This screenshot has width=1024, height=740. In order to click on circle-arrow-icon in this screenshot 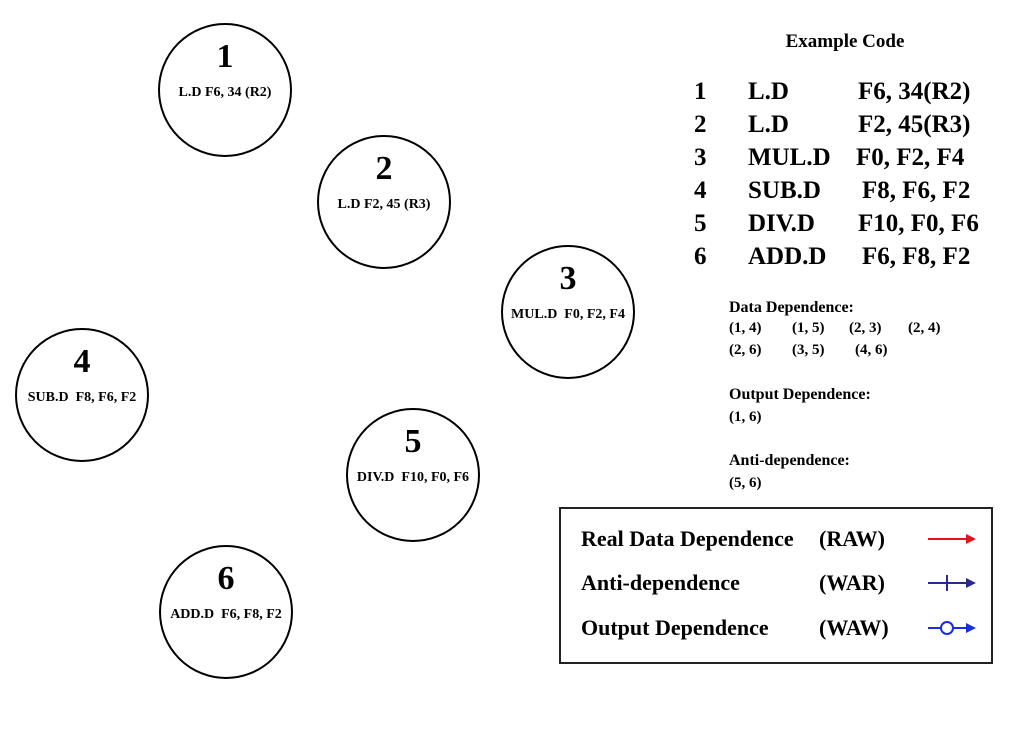, I will do `click(952, 628)`.